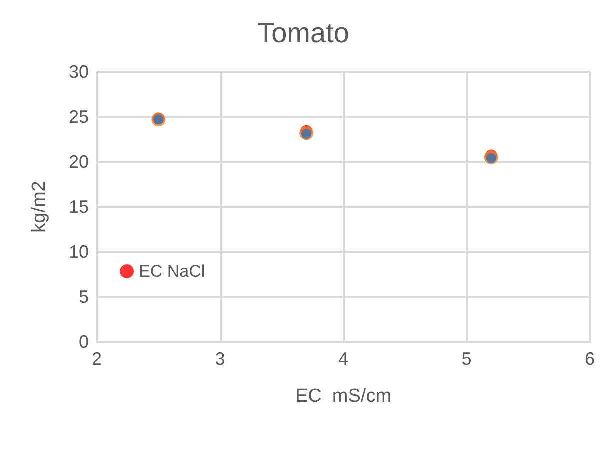  What do you see at coordinates (343, 359) in the screenshot?
I see `x-tick-label: 4` at bounding box center [343, 359].